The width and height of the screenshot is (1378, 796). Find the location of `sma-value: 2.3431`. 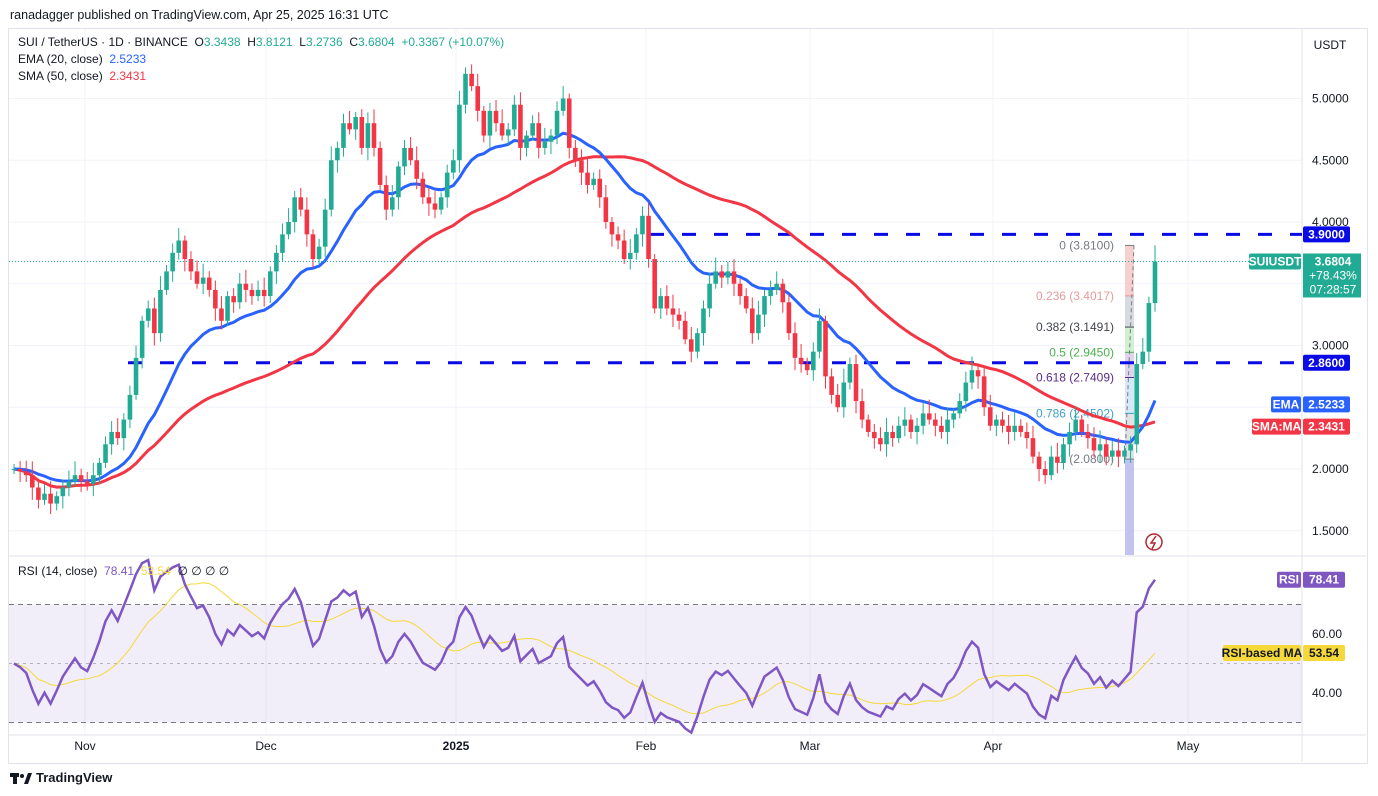

sma-value: 2.3431 is located at coordinates (128, 76).